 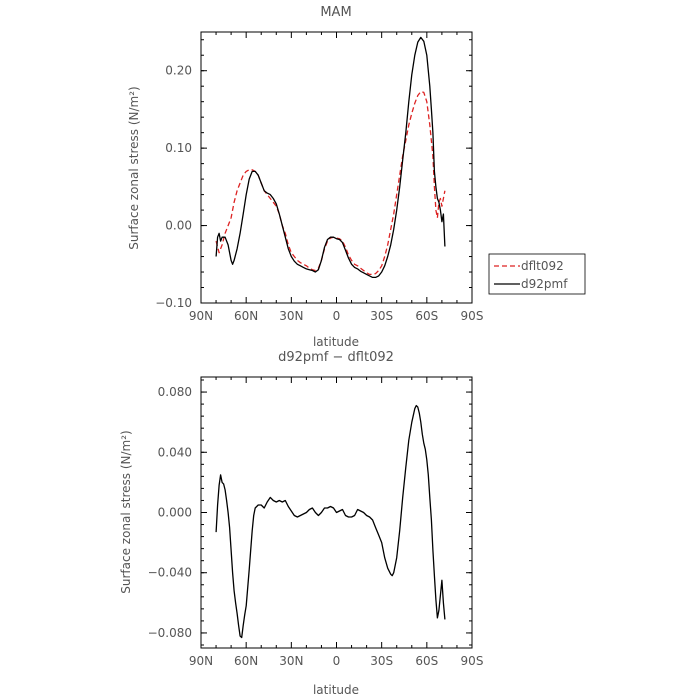 I want to click on bottom-series-lines, so click(x=330, y=521).